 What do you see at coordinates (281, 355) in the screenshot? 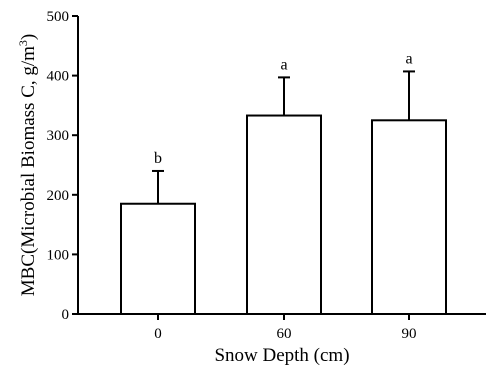
I see `x-axis-label: Snow Depth (cm)` at bounding box center [281, 355].